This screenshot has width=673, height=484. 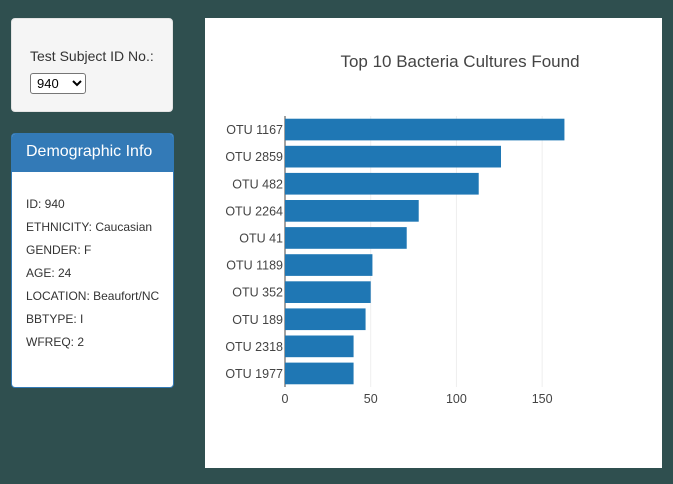 What do you see at coordinates (257, 320) in the screenshot?
I see `y-tick-label: OTU 189` at bounding box center [257, 320].